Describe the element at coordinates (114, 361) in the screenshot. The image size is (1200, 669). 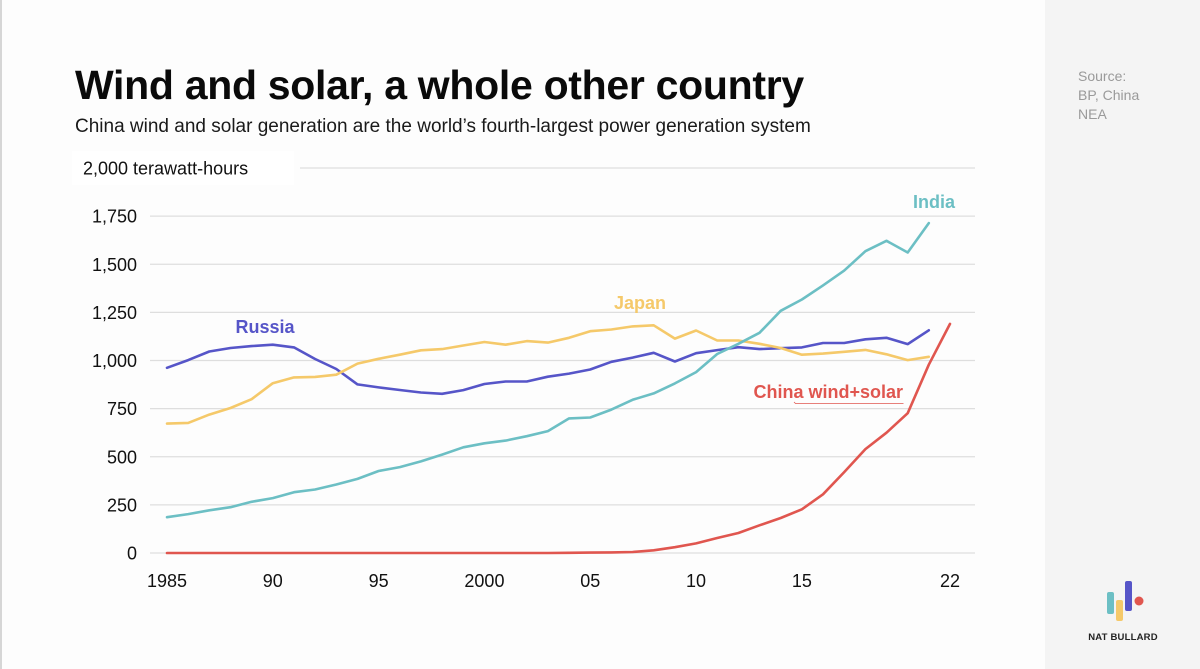
I see `y-tick-label: 1,000` at that location.